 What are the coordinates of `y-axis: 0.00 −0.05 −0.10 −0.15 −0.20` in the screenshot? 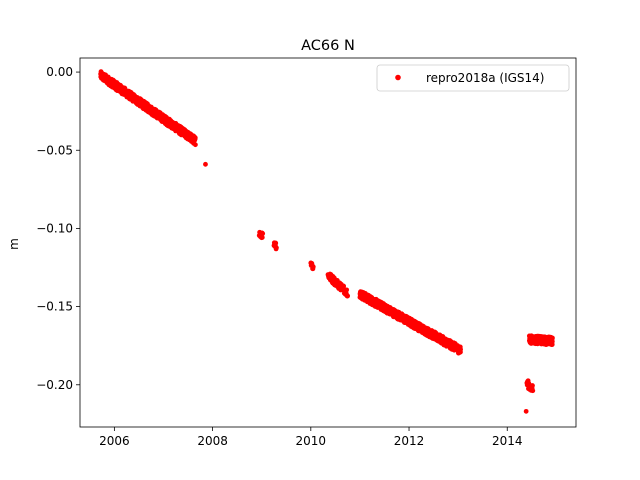 It's located at (58, 228).